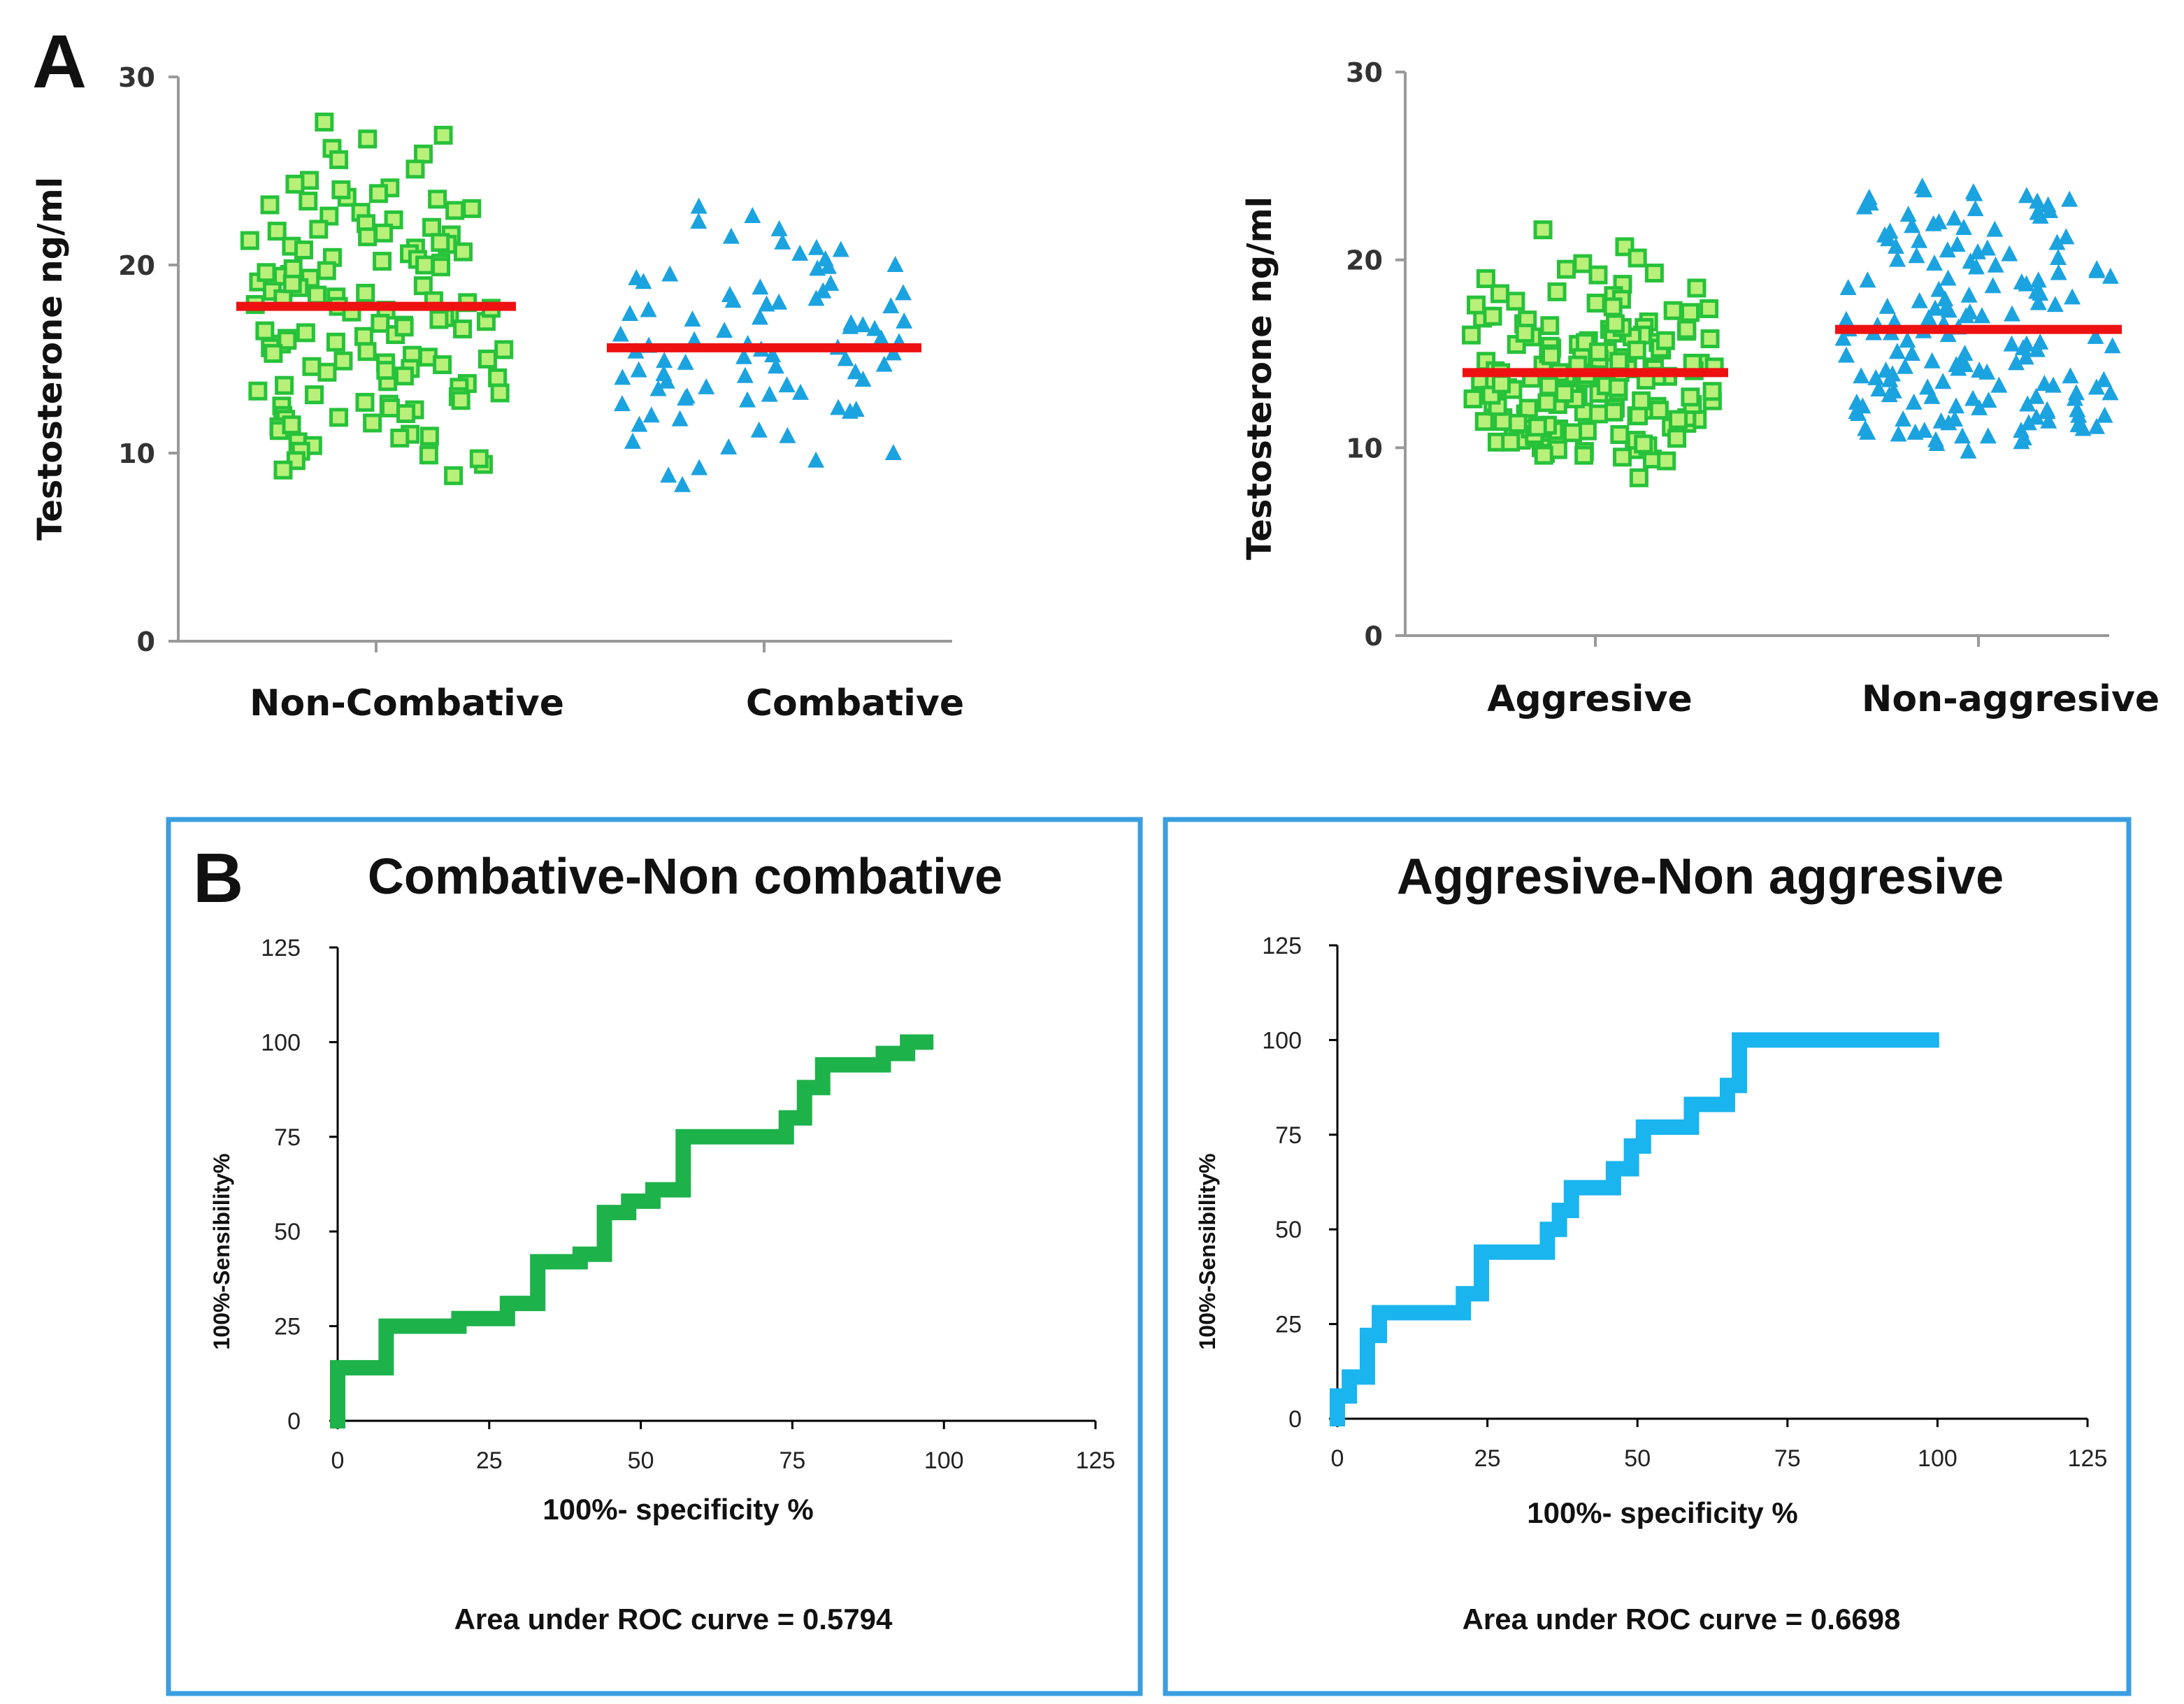 The height and width of the screenshot is (1704, 2184). I want to click on auc-annotation: Area under ROC curve = 0.6698, so click(1682, 1619).